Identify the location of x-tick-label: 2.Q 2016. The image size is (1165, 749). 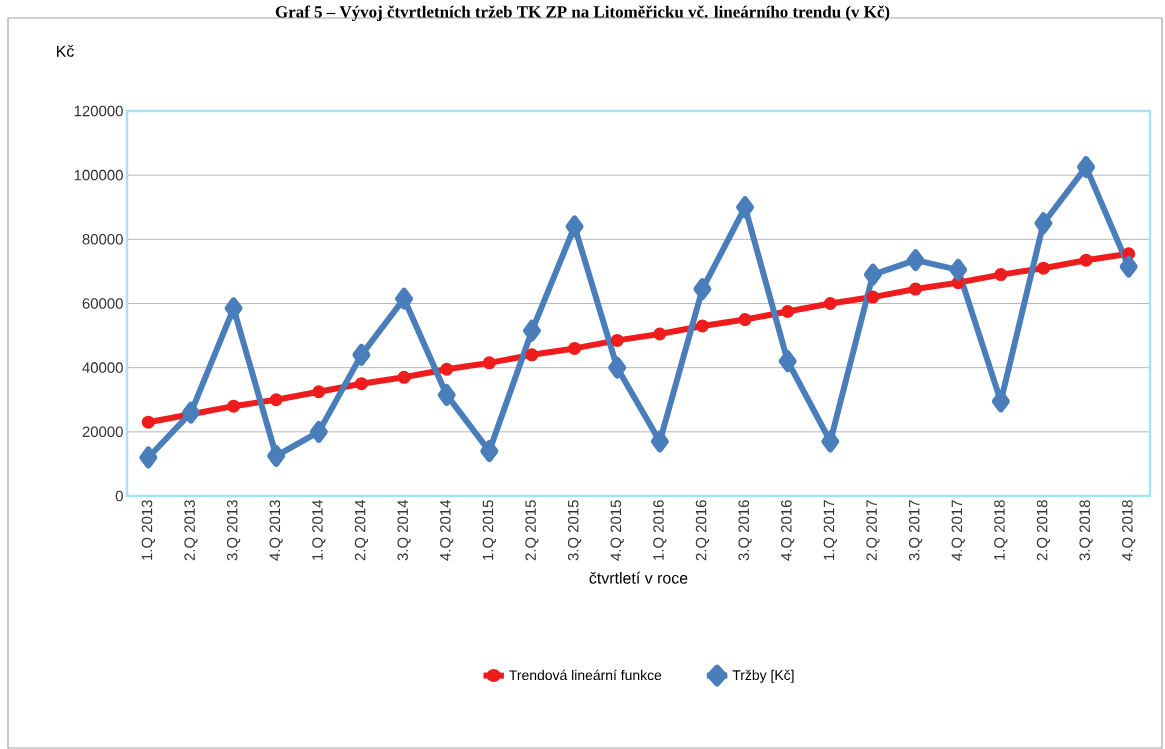
(702, 530).